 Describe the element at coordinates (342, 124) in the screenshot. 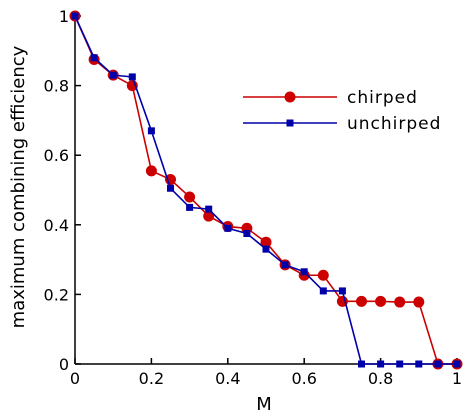

I see `legend-item-unchirped: unchirped` at that location.